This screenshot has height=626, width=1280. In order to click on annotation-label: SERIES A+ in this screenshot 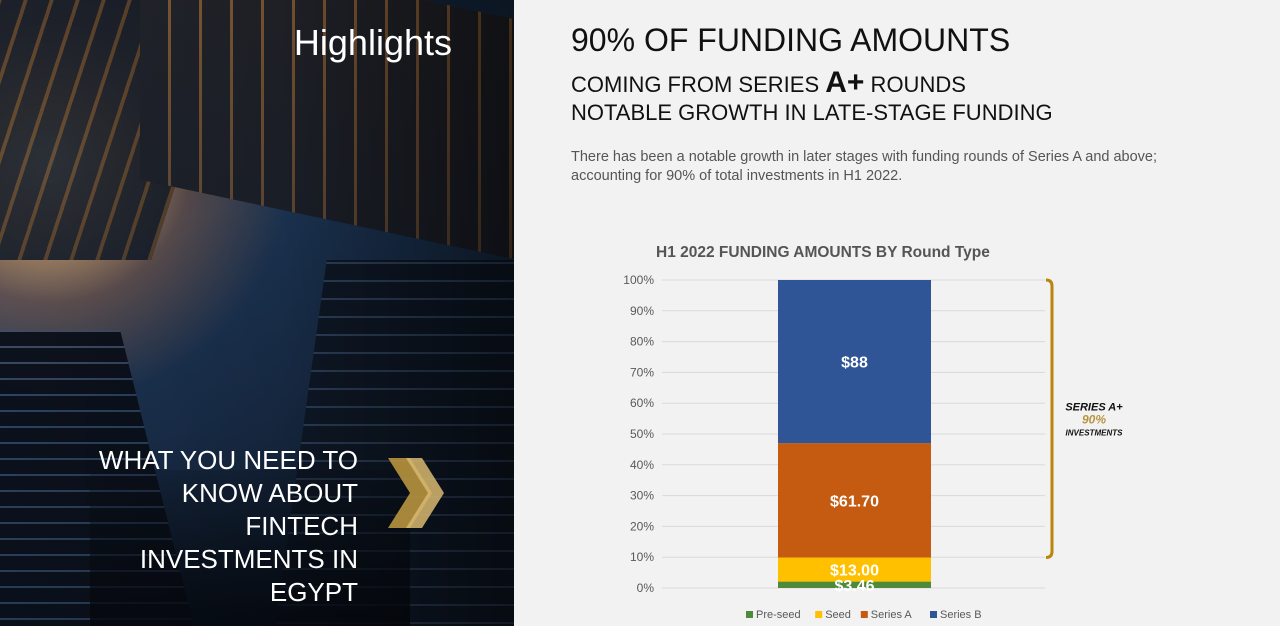, I will do `click(1094, 408)`.